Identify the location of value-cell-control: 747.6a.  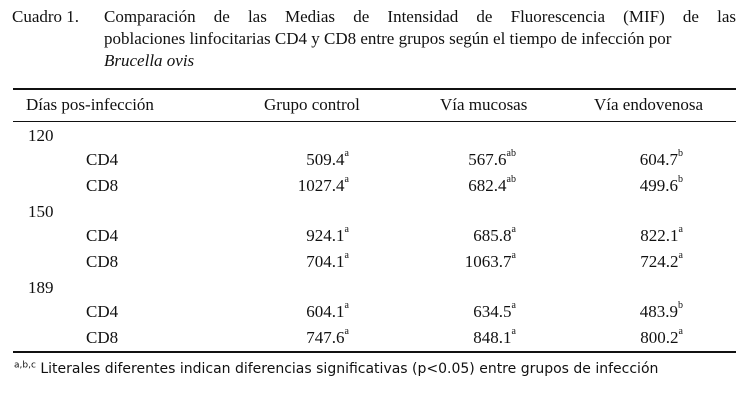
(327, 337).